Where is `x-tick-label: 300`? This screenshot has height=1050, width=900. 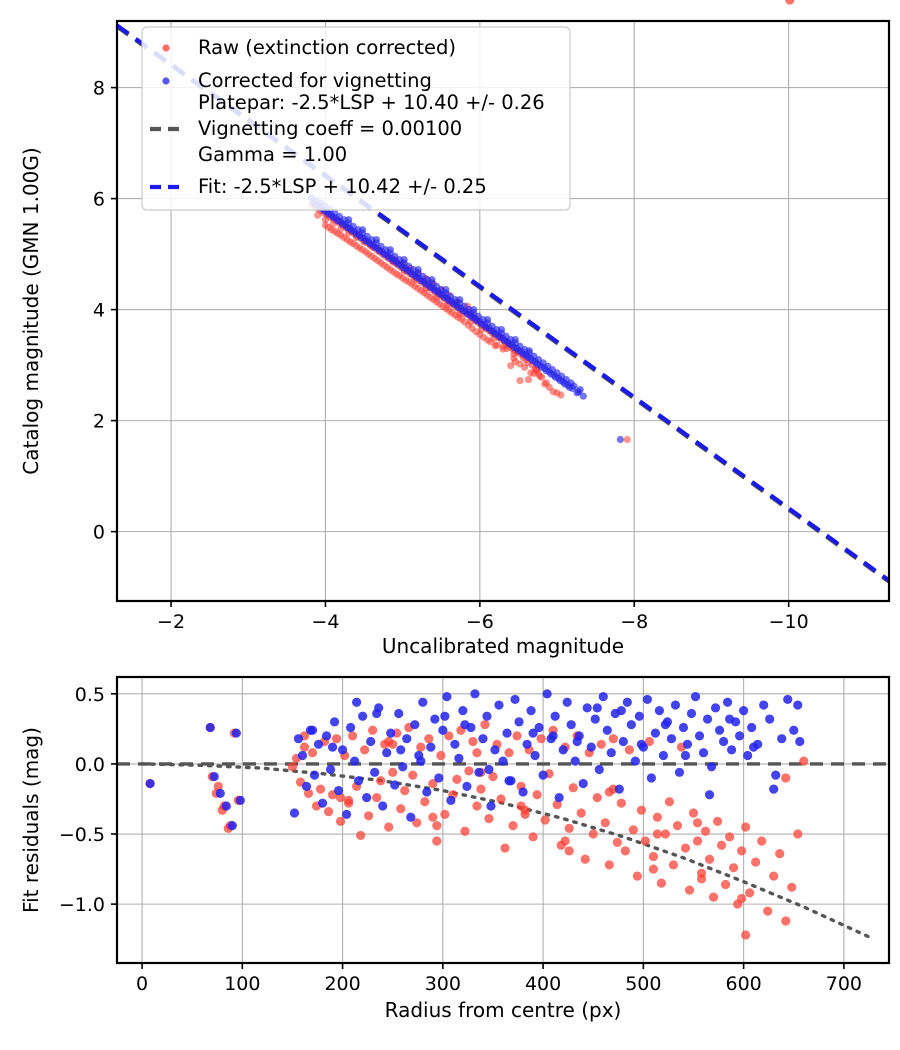
x-tick-label: 300 is located at coordinates (443, 984).